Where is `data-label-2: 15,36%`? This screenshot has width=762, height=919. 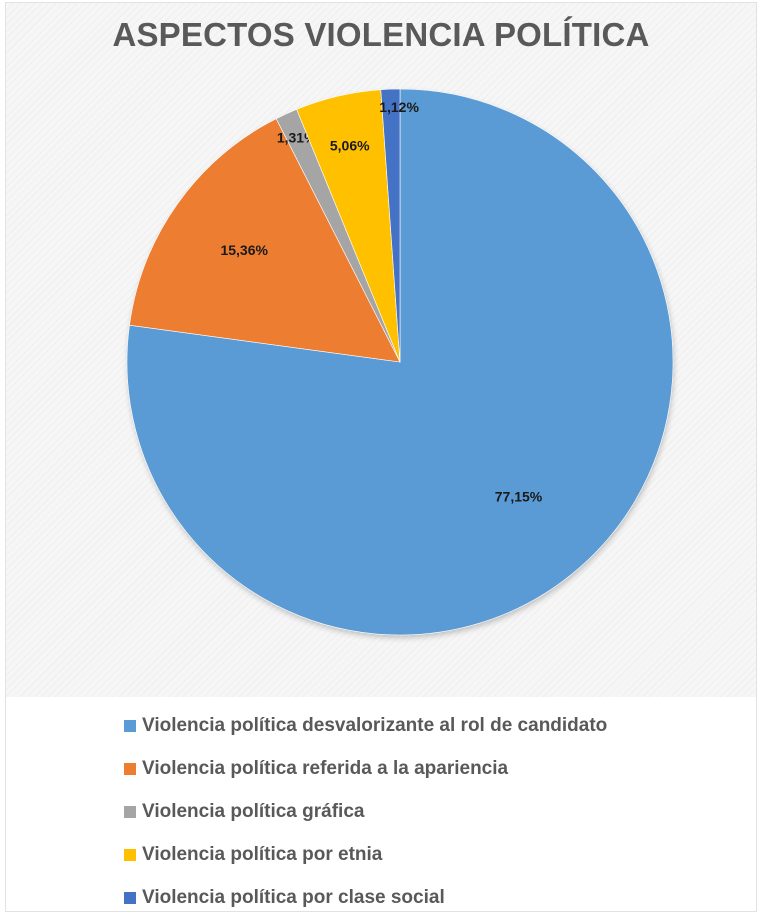 data-label-2: 15,36% is located at coordinates (244, 250).